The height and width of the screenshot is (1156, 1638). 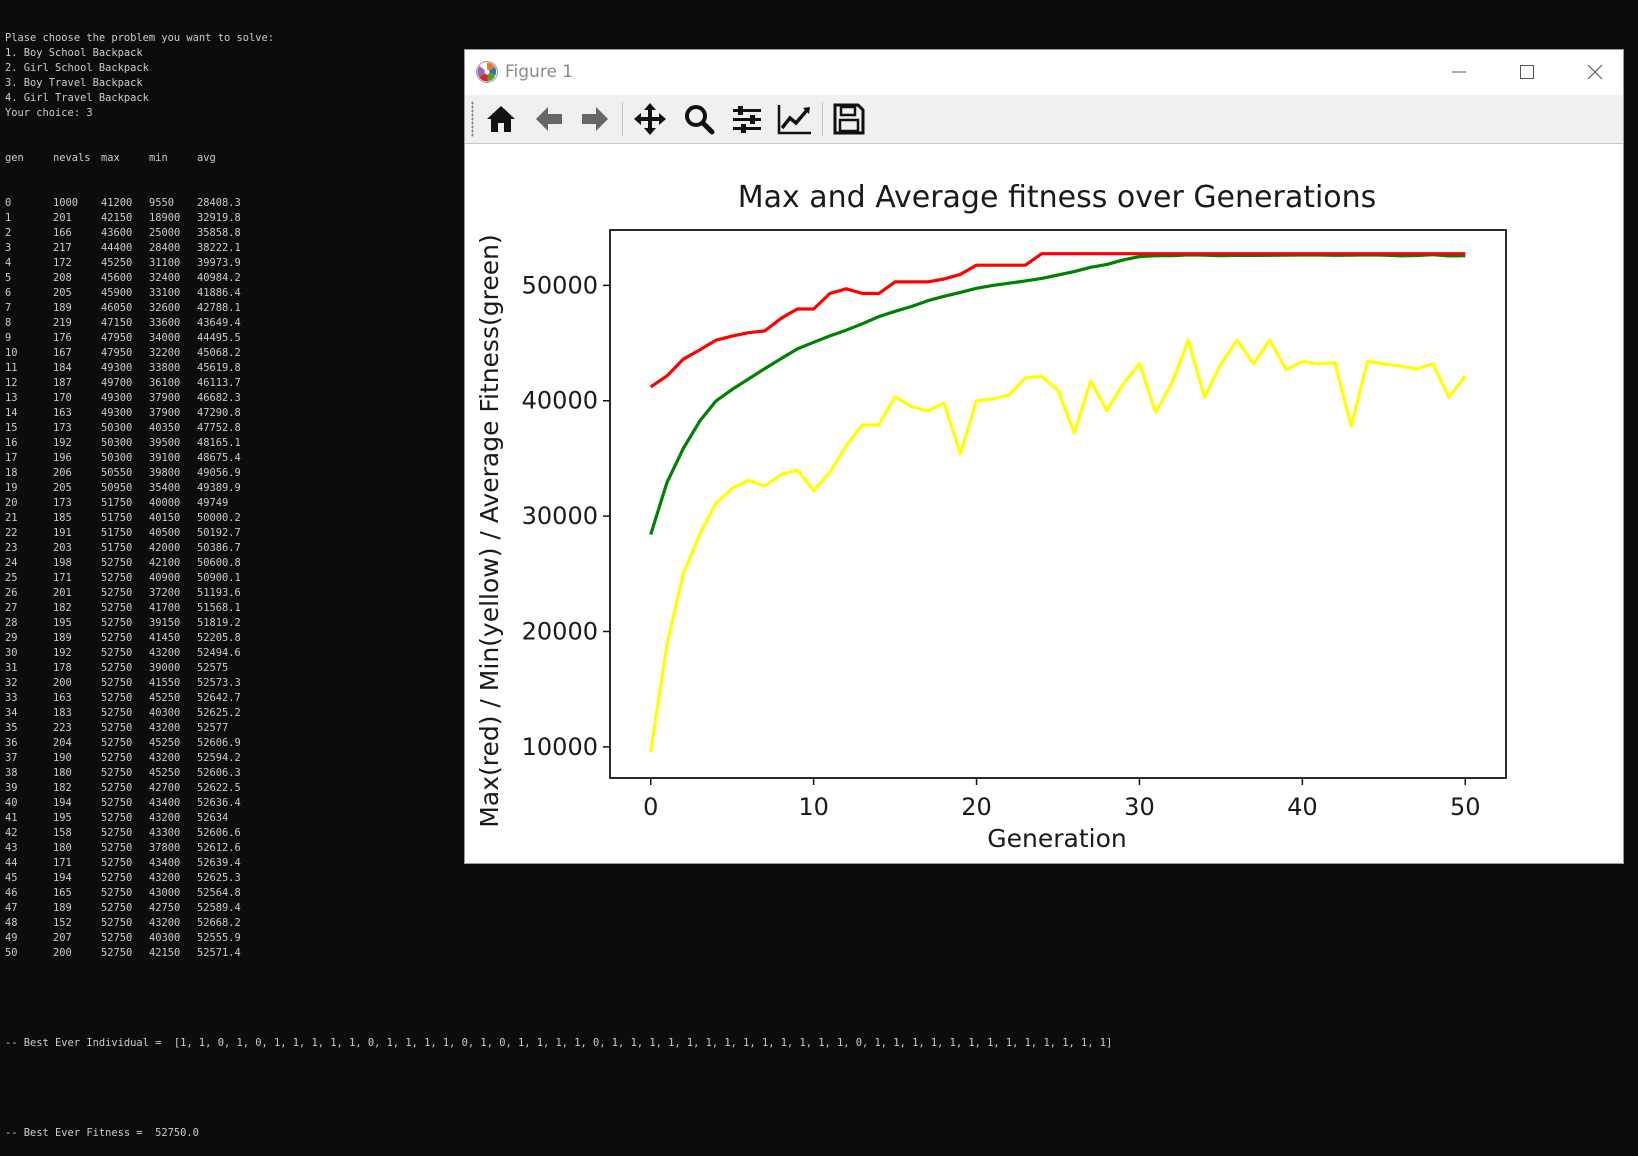 What do you see at coordinates (219, 548) in the screenshot?
I see `cell-avg: 50386.7` at bounding box center [219, 548].